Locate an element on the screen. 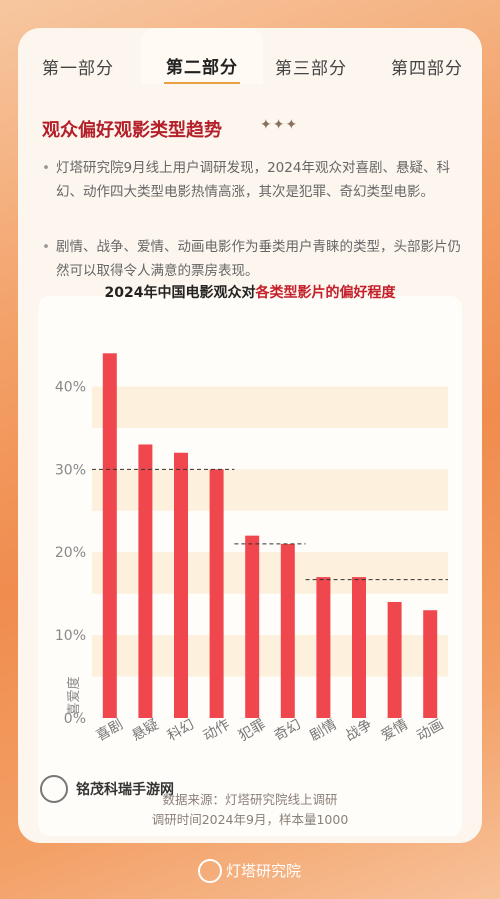 The image size is (500, 899). x-tick-label: 动作 is located at coordinates (216, 731).